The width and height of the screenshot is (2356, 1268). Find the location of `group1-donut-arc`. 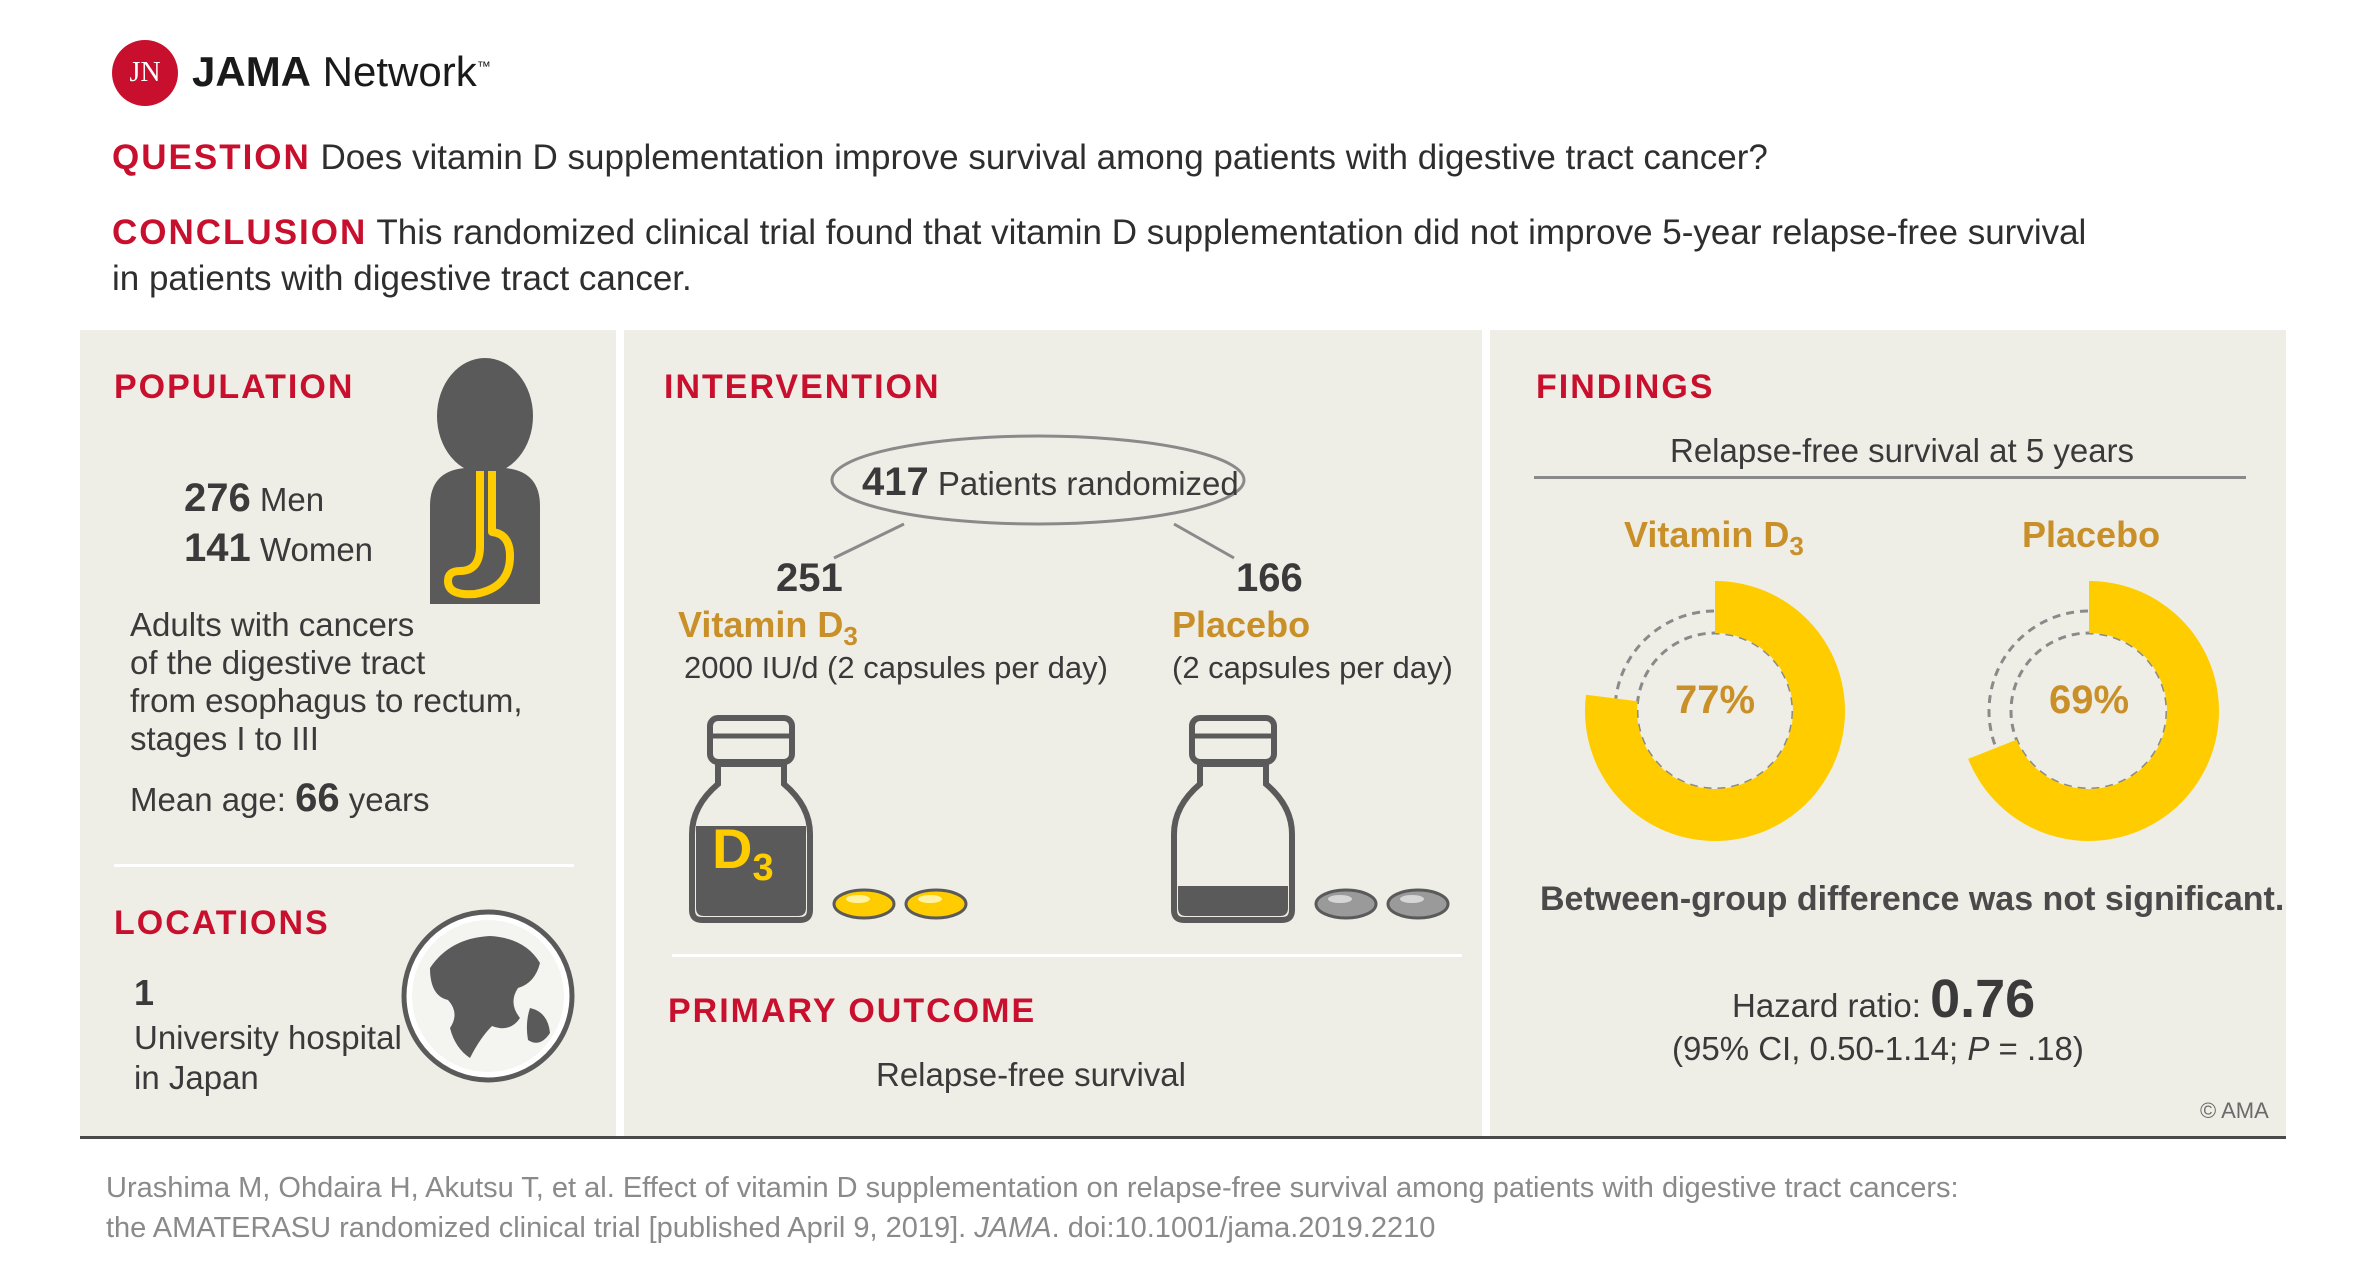

group1-donut-arc is located at coordinates (1715, 711).